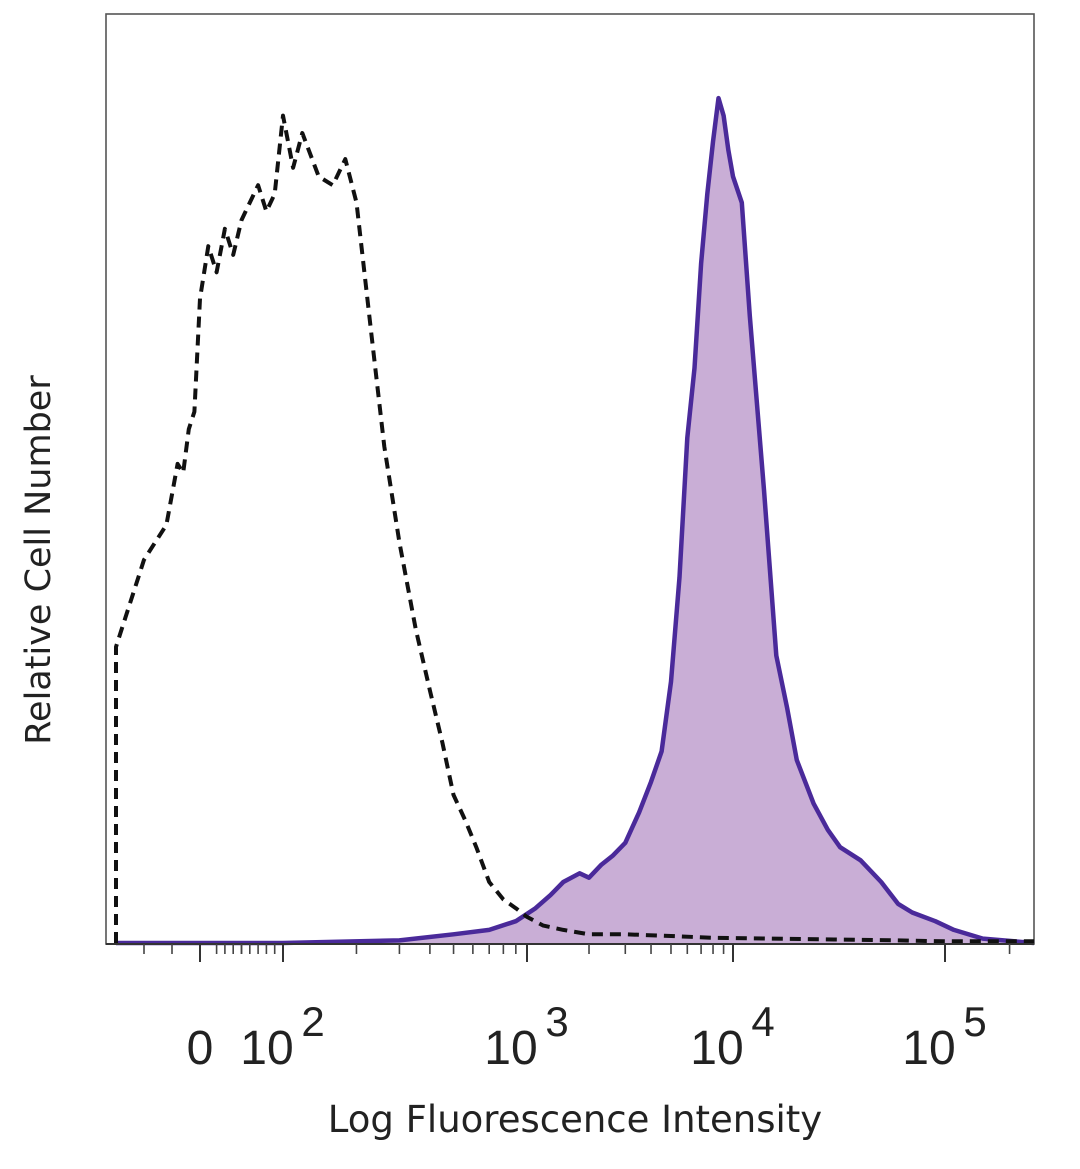 The width and height of the screenshot is (1080, 1169). Describe the element at coordinates (312, 1021) in the screenshot. I see `x-tick-exponent: 2` at that location.